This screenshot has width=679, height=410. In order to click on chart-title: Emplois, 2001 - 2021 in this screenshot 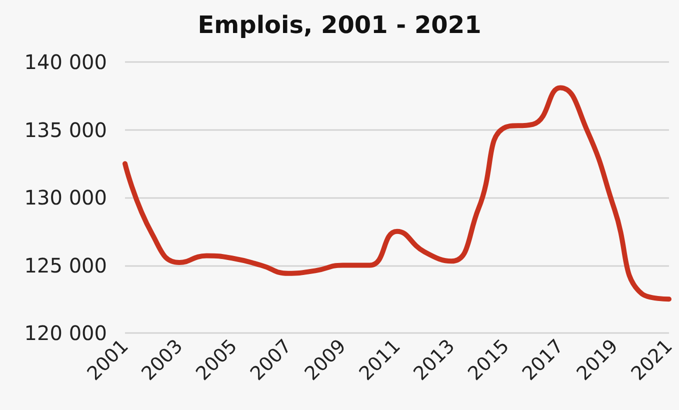, I will do `click(340, 25)`.